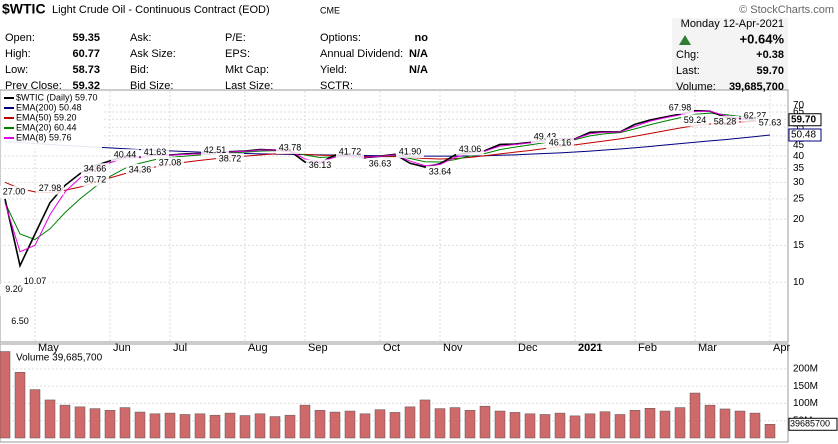 Image resolution: width=838 pixels, height=444 pixels. Describe the element at coordinates (440, 171) in the screenshot. I see `annotation: 33.64` at that location.